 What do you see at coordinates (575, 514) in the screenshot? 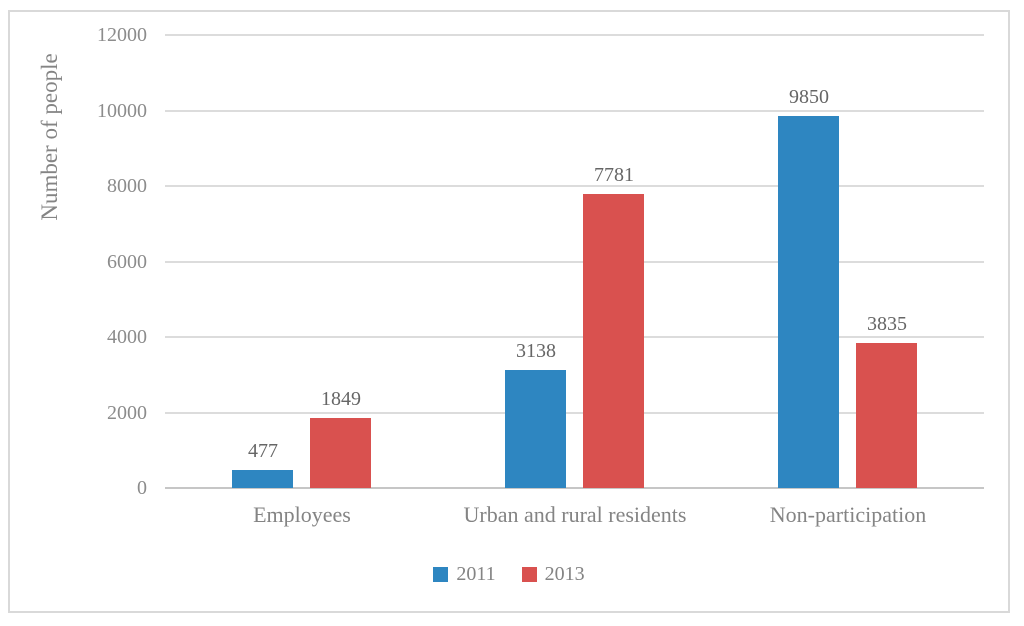
I see `x-category-label: Urban and rural residents` at bounding box center [575, 514].